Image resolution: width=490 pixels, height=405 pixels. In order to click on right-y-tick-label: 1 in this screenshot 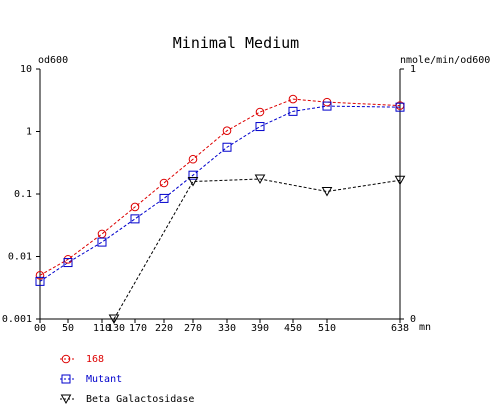, I will do `click(413, 69)`.